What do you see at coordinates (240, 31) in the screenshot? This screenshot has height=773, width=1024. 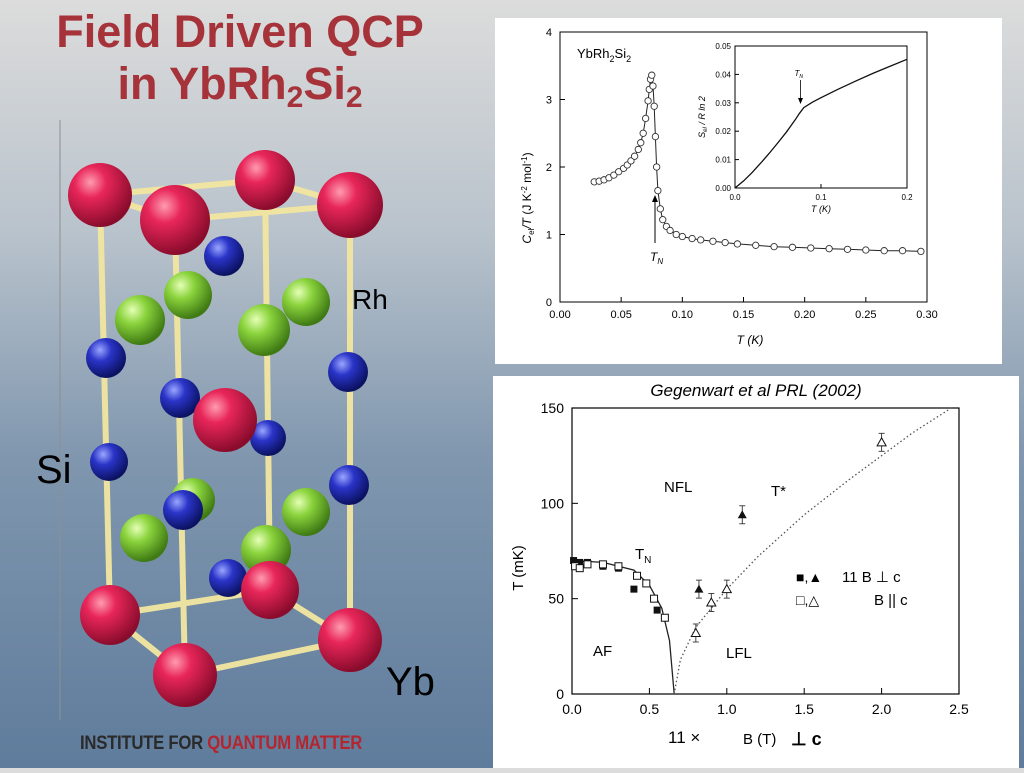 I see `title-line-1: Field Driven QCP` at bounding box center [240, 31].